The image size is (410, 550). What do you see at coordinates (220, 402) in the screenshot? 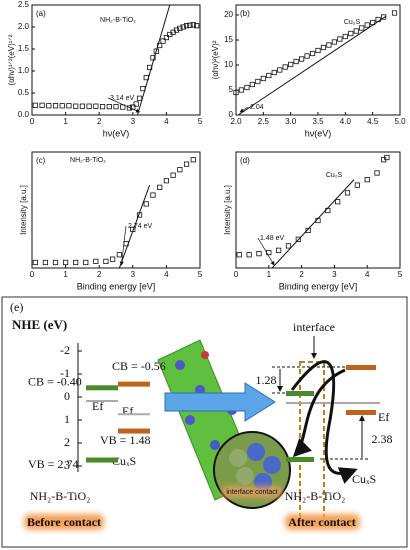
I see `transfer-arrow` at bounding box center [220, 402].